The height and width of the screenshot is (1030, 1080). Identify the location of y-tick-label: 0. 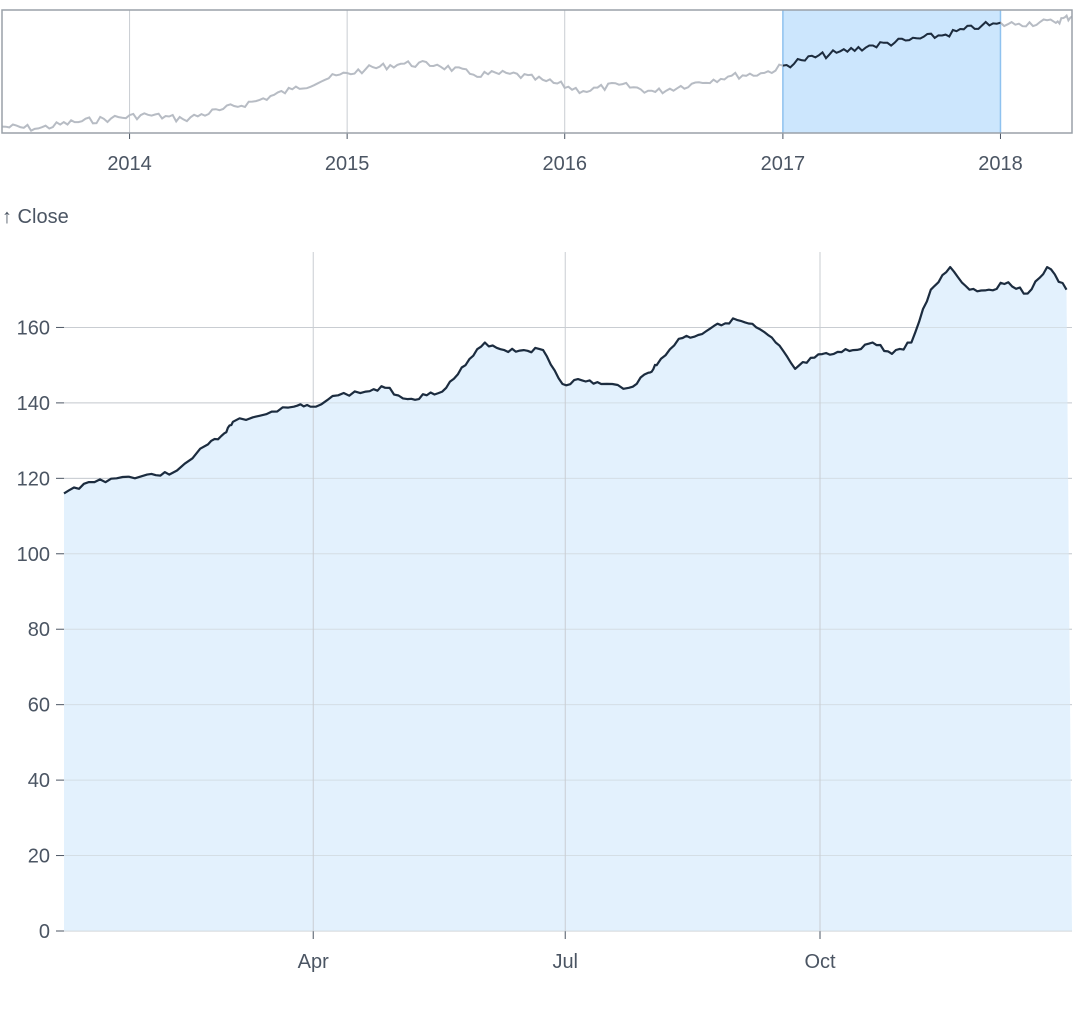
(44, 932).